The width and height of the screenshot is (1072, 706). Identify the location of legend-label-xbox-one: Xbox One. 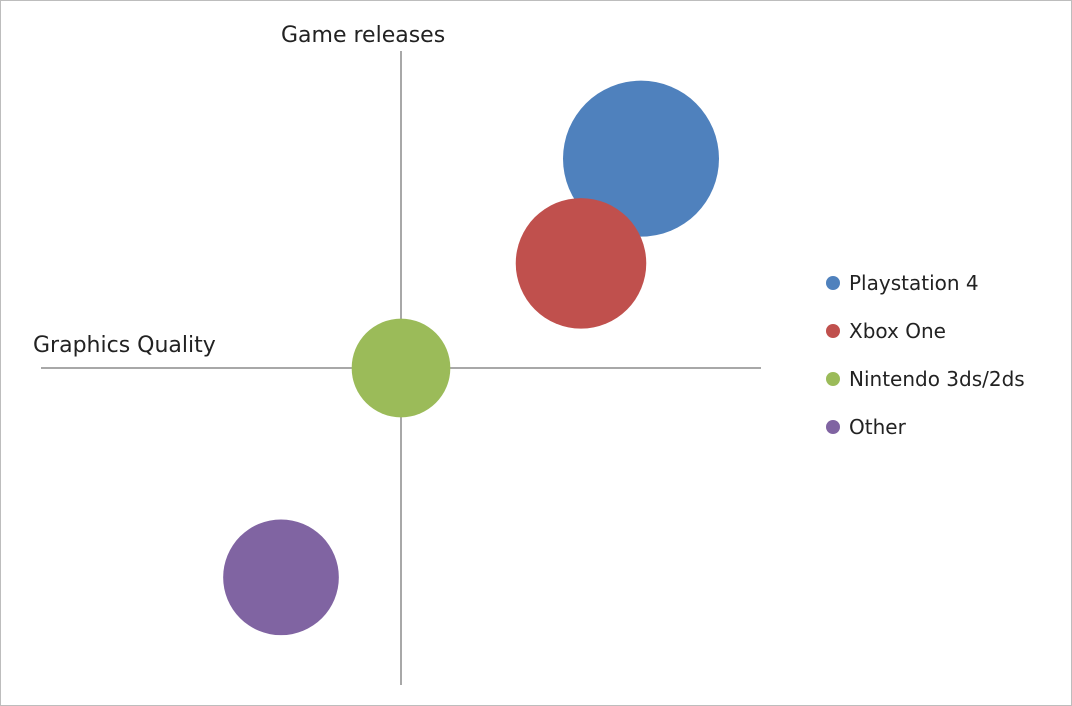
(897, 331).